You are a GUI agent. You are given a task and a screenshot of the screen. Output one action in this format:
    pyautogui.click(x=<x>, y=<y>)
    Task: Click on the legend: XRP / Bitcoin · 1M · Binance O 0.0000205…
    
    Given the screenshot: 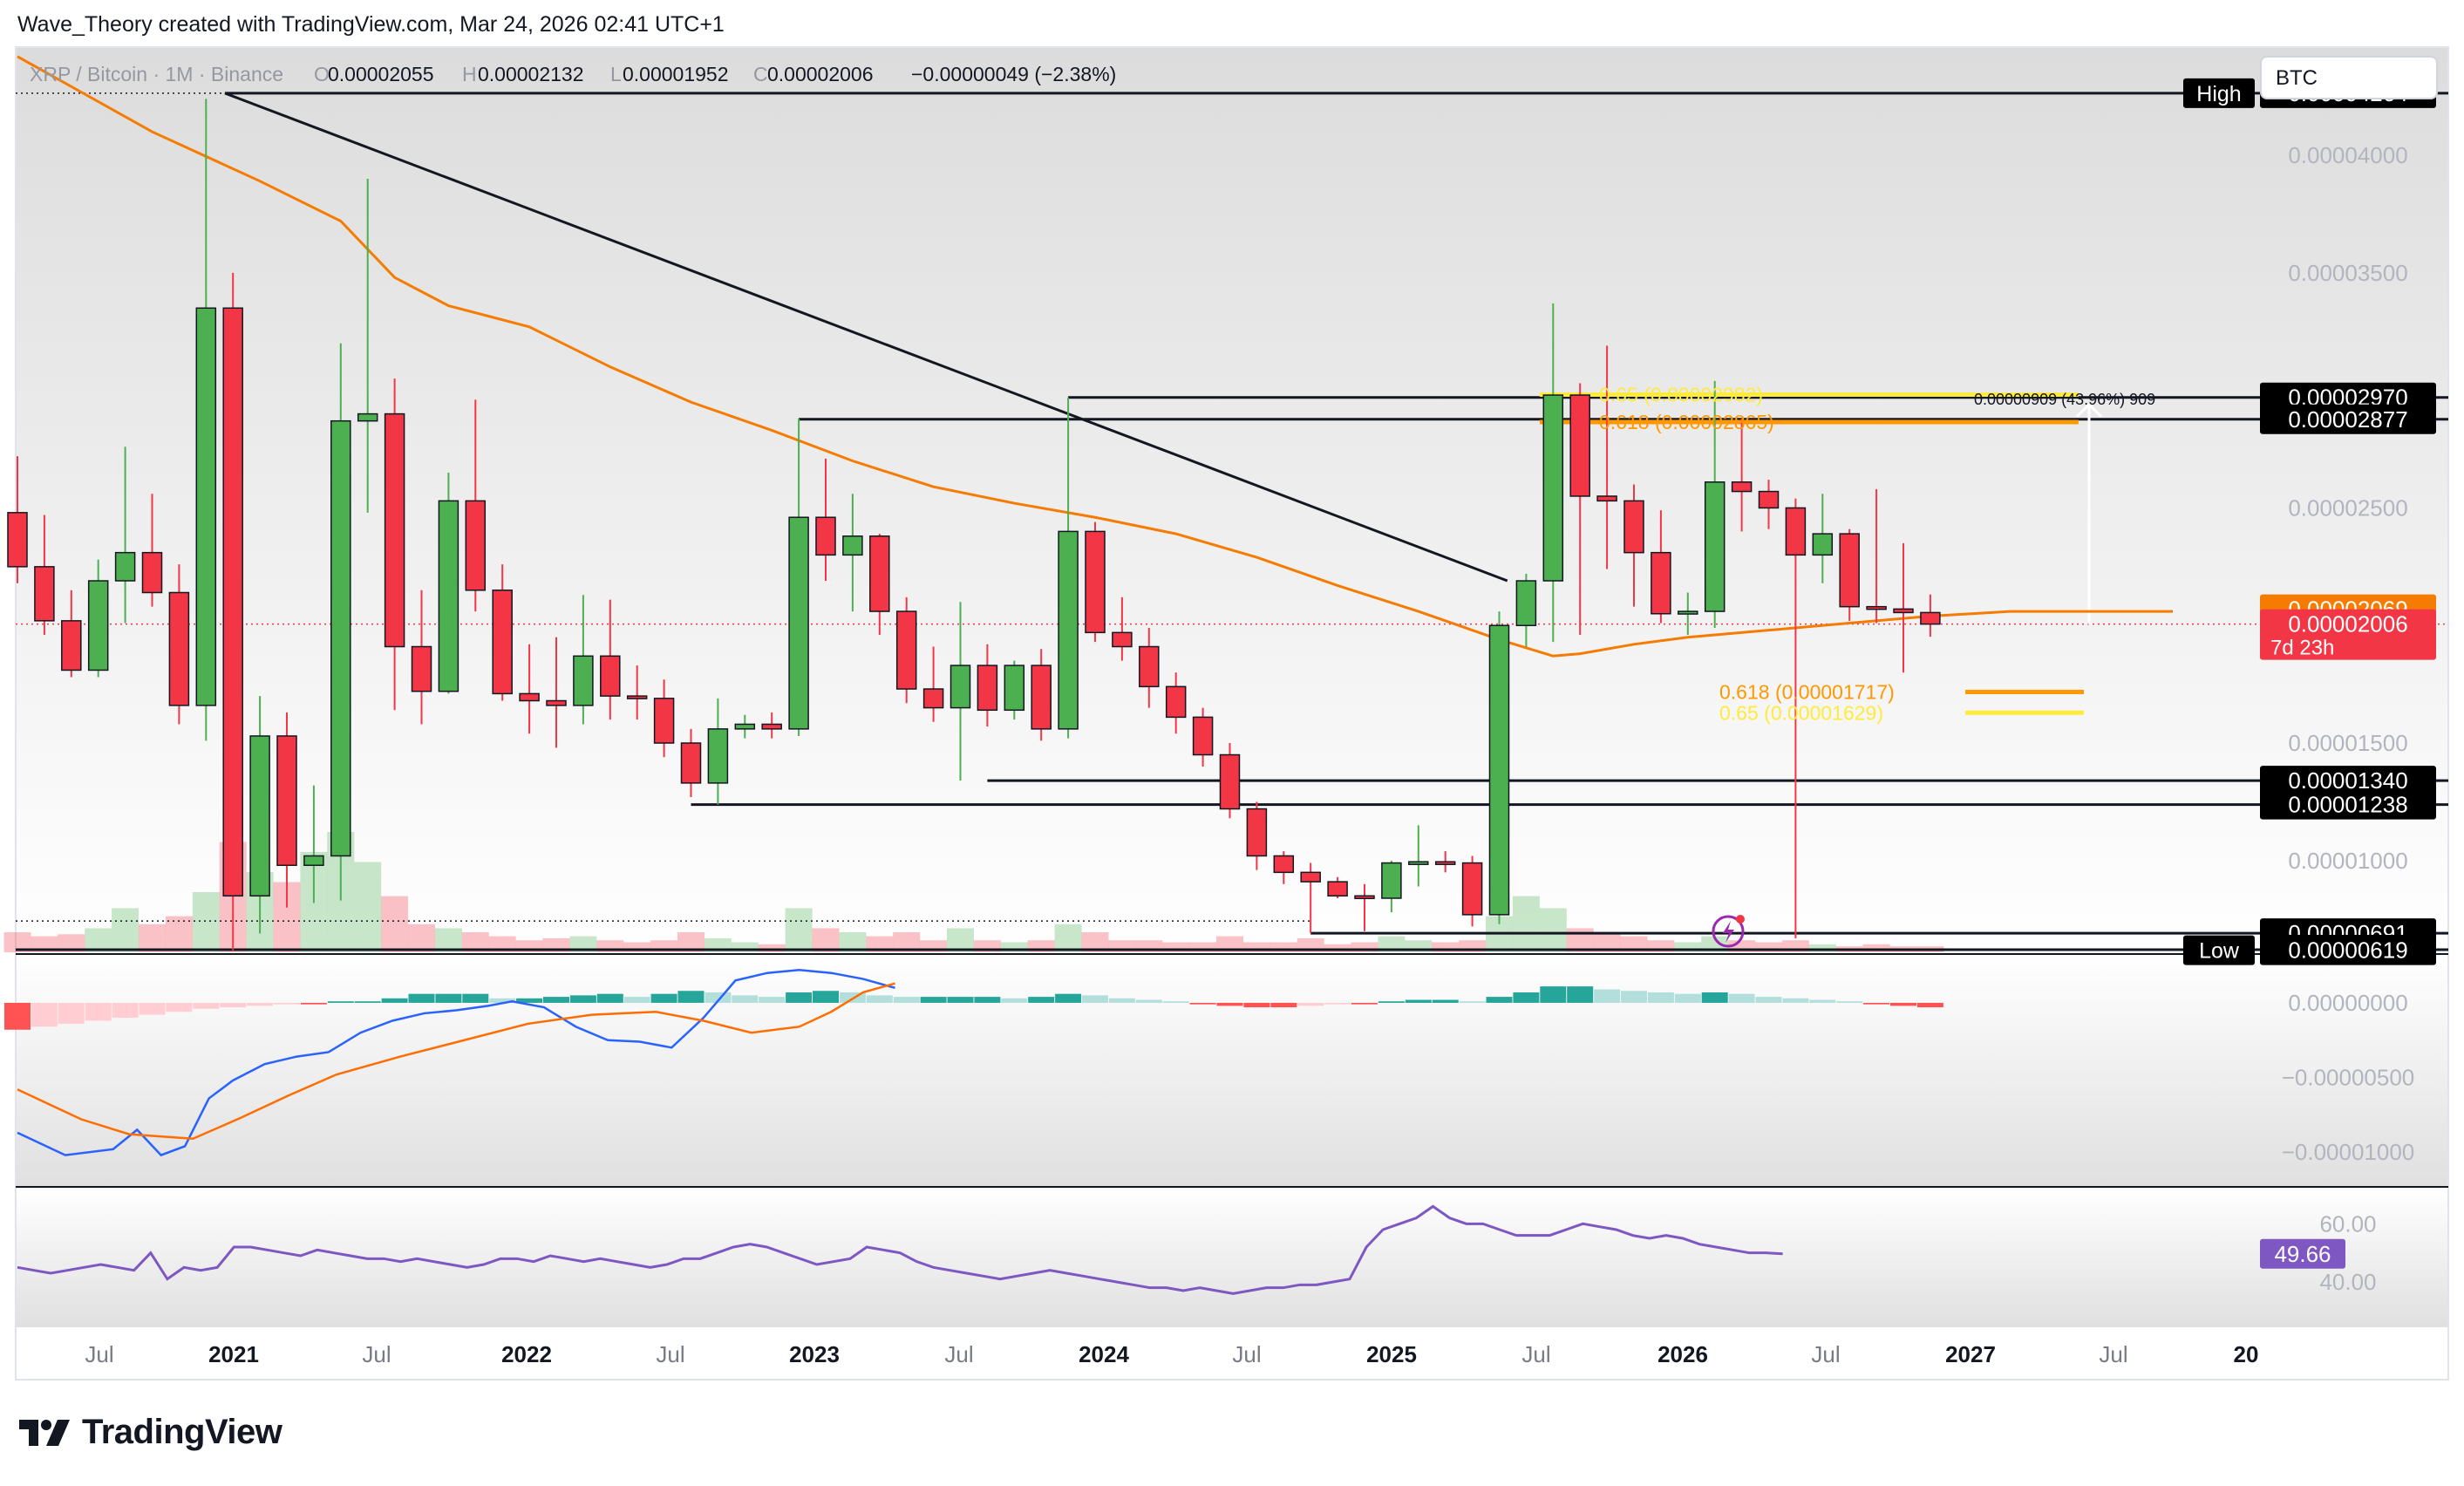 What is the action you would take?
    pyautogui.click(x=573, y=74)
    